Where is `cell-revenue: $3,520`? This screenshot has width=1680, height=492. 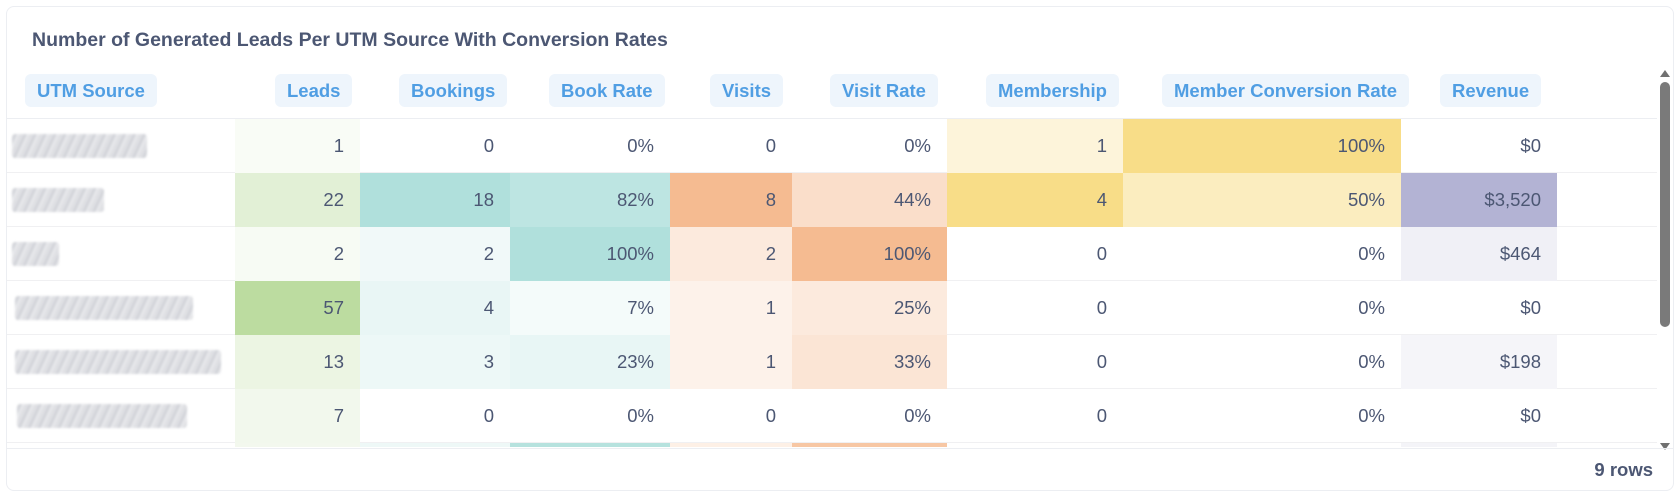 cell-revenue: $3,520 is located at coordinates (1479, 200).